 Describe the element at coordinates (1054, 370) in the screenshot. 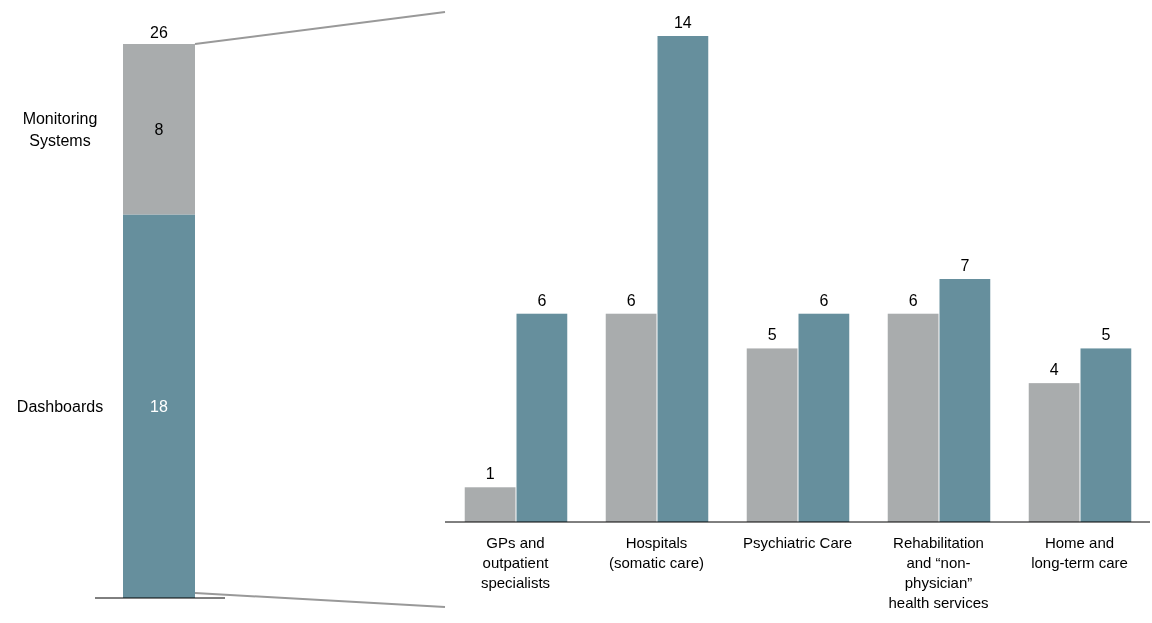

I see `data-label: 4` at that location.